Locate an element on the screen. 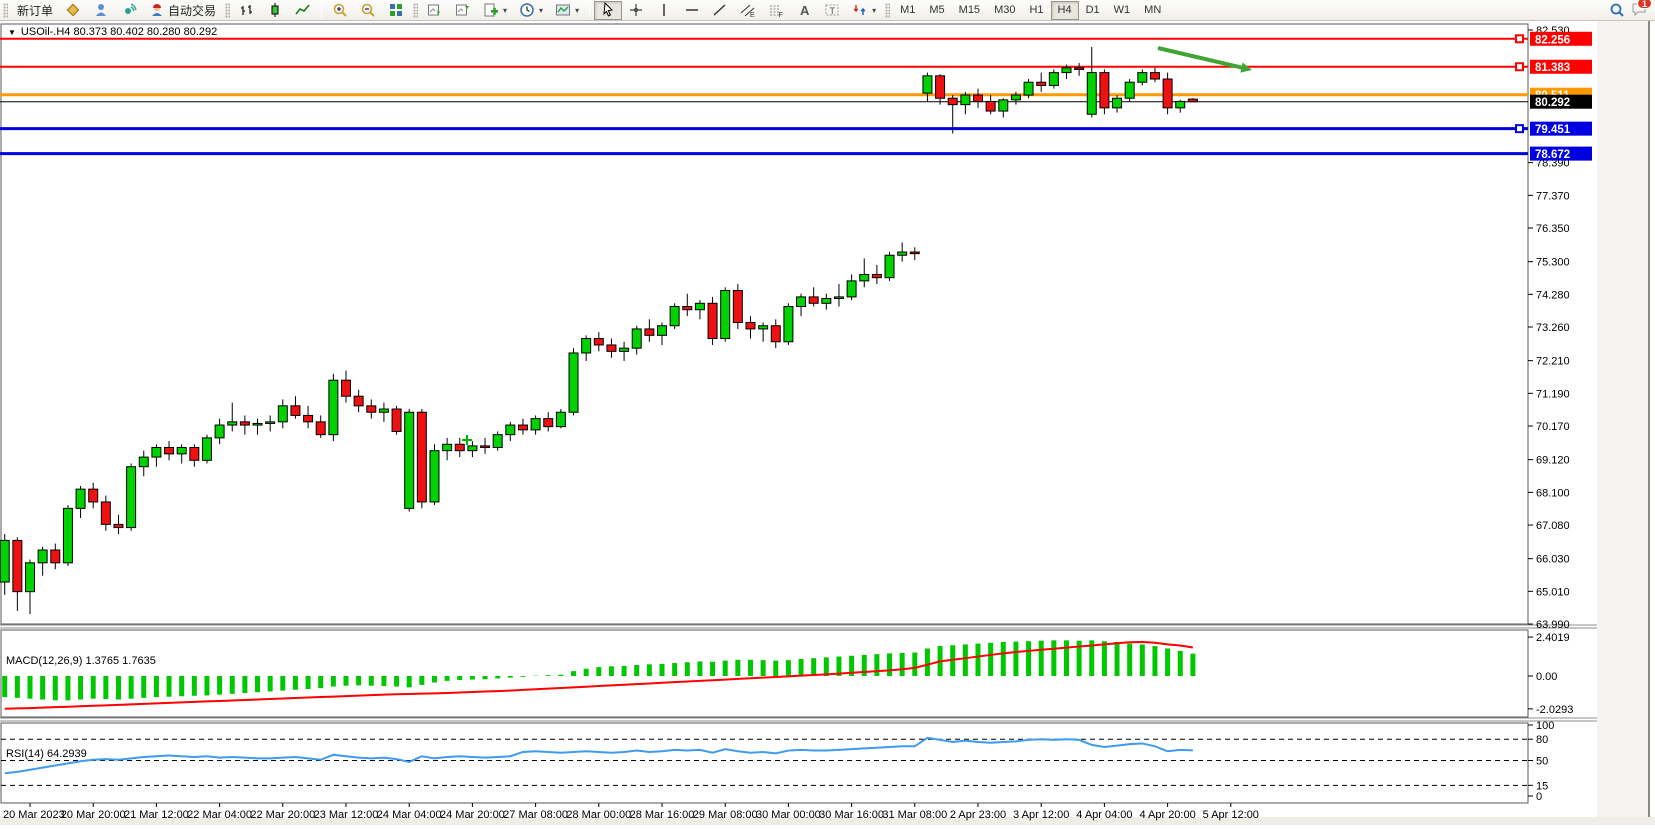  price-badge-label: 81.383 is located at coordinates (1552, 68).